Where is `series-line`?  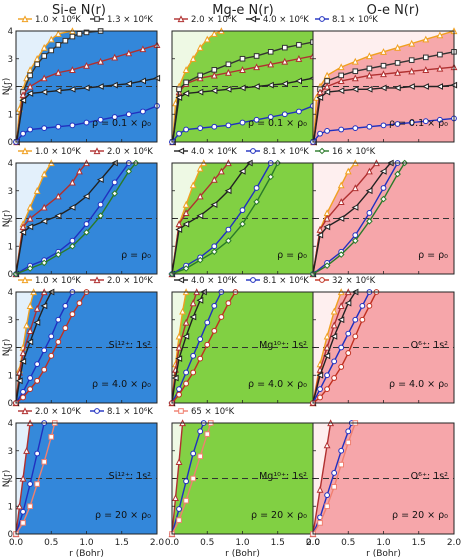 series-line is located at coordinates (76, 218).